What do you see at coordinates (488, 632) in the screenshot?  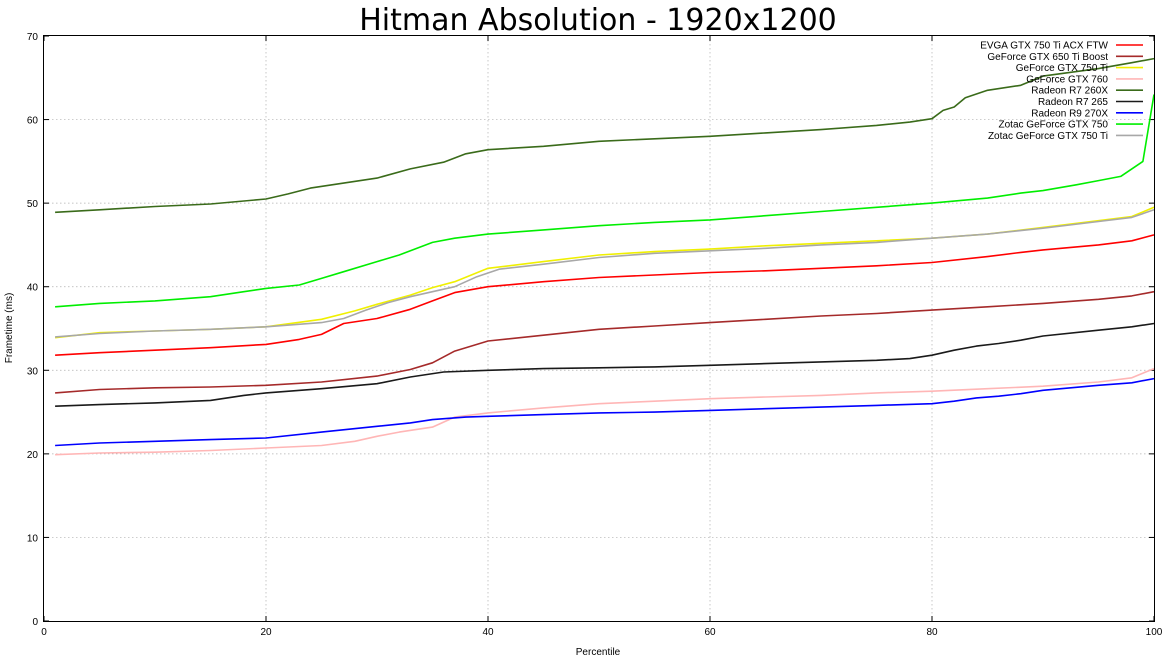 I see `x-tick-label: 40` at bounding box center [488, 632].